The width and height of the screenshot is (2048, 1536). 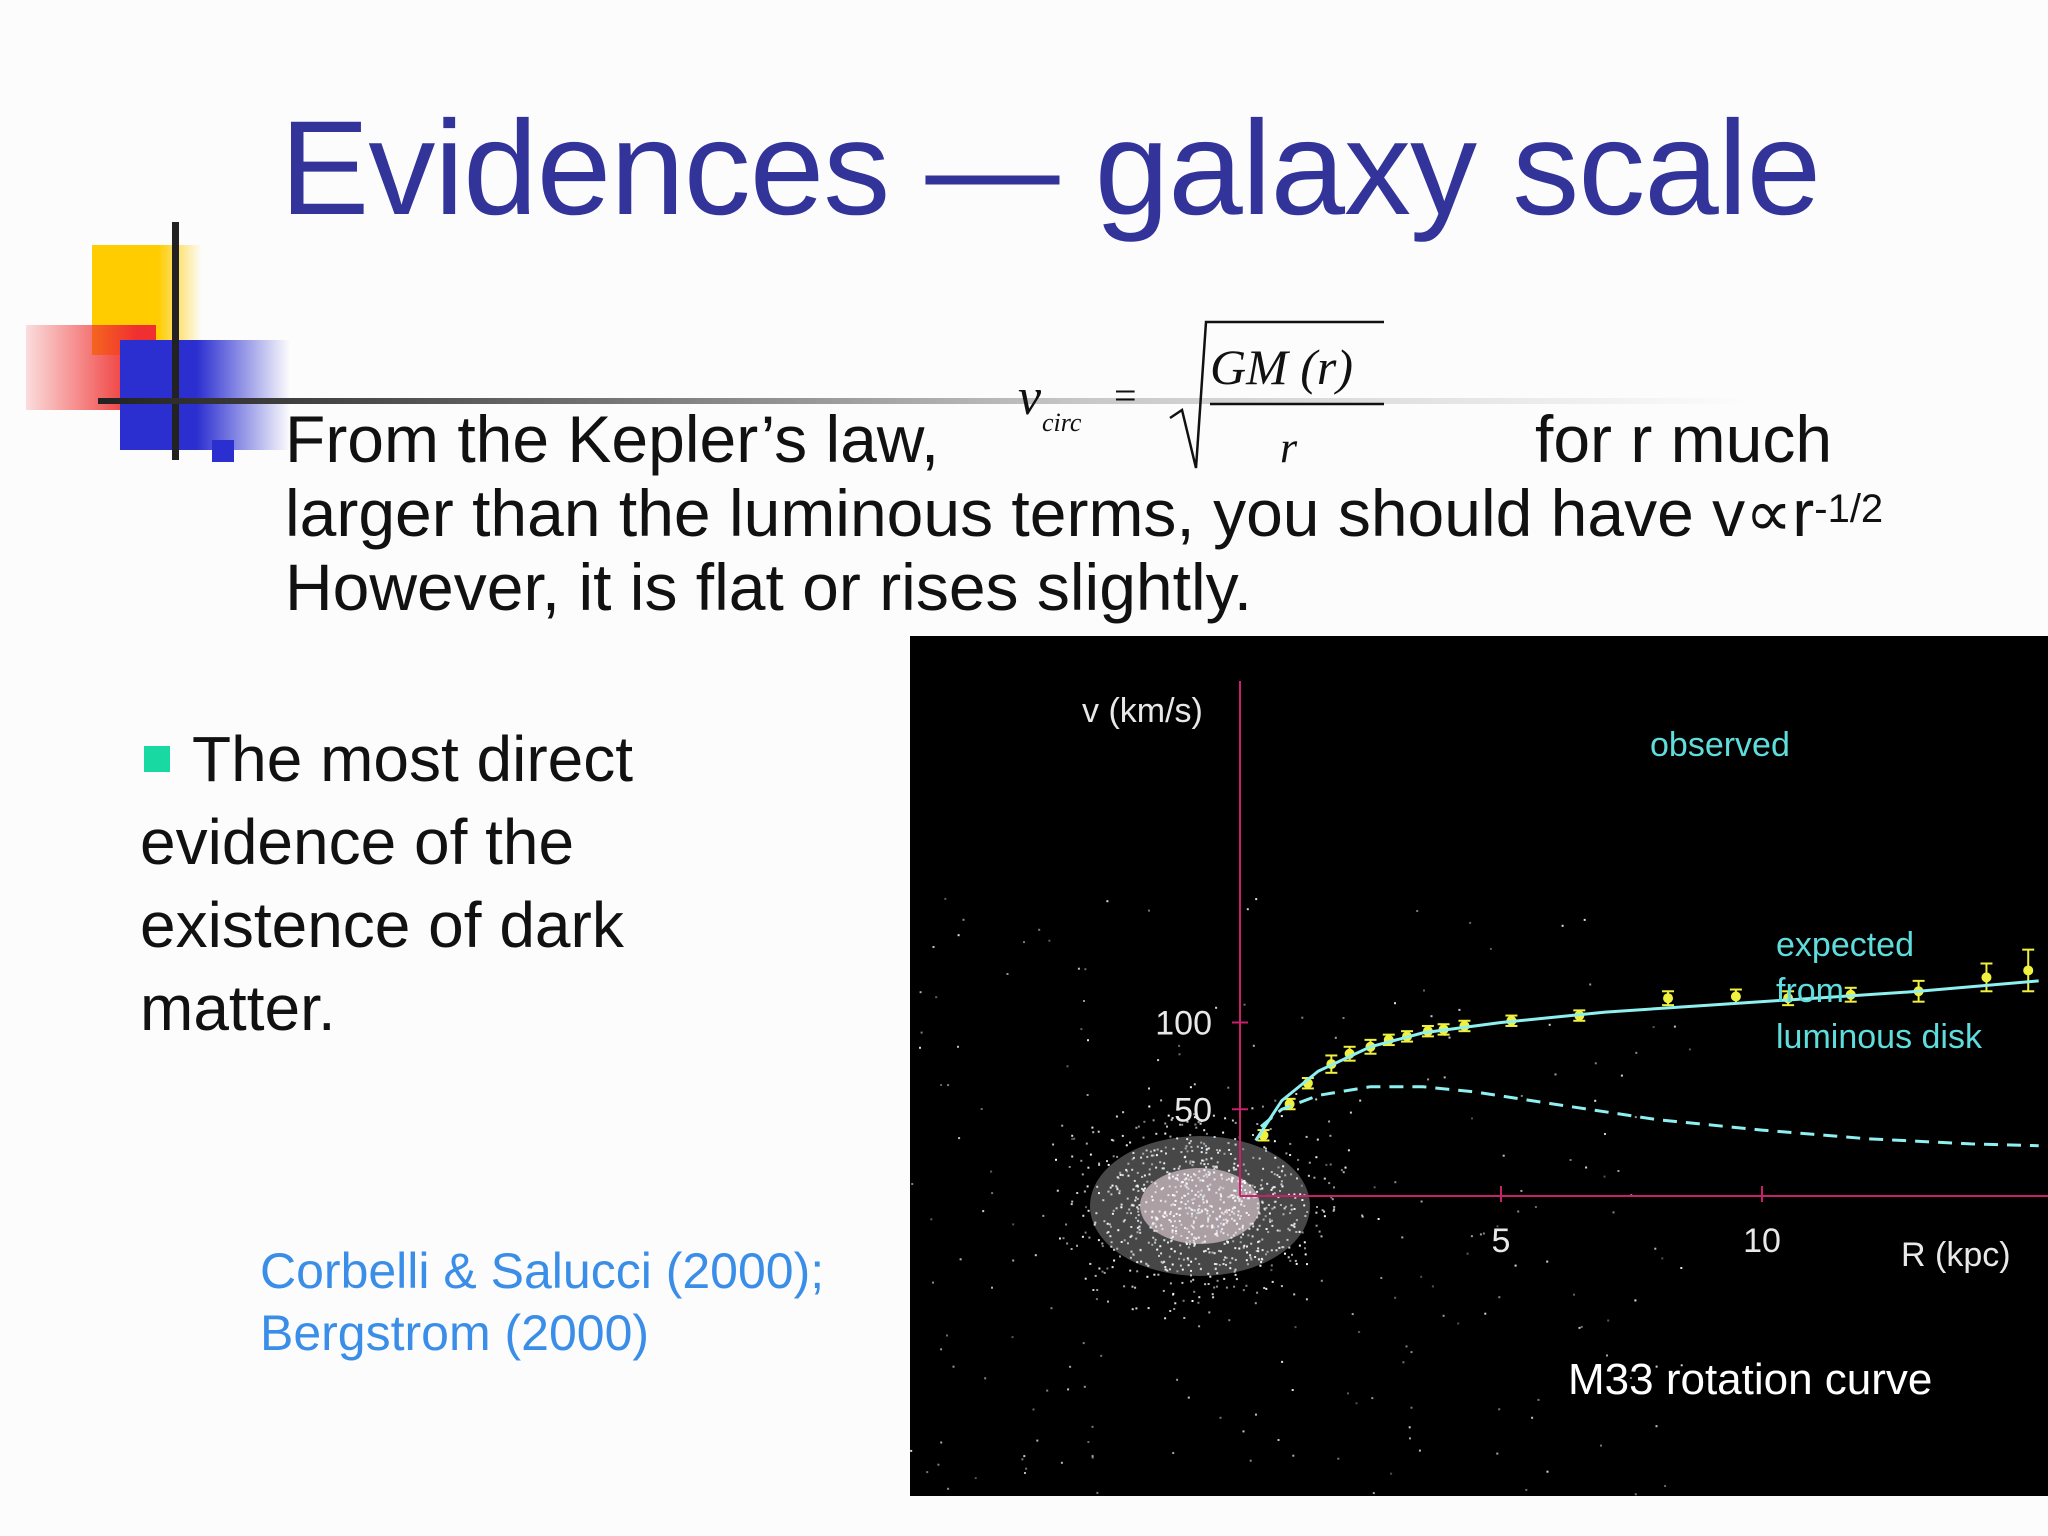 I want to click on formula-denominator: r, so click(x=1289, y=447).